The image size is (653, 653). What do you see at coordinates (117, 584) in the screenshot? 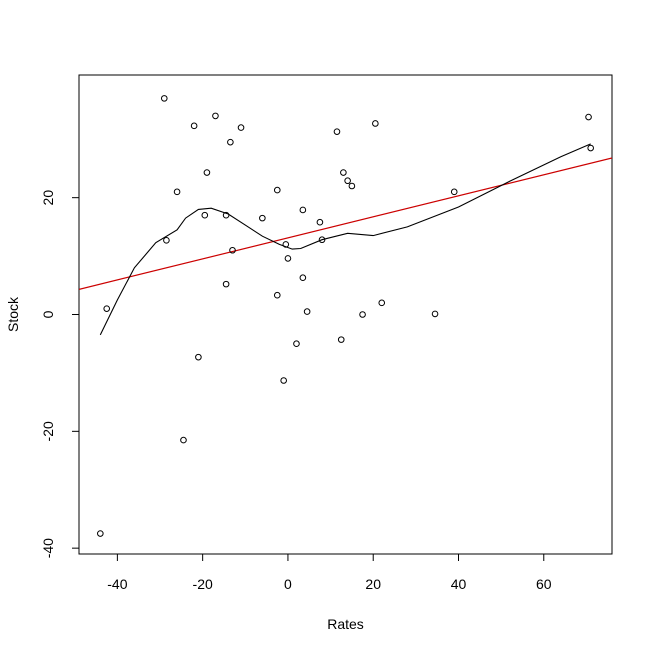
I see `x-tick-label: -40` at bounding box center [117, 584].